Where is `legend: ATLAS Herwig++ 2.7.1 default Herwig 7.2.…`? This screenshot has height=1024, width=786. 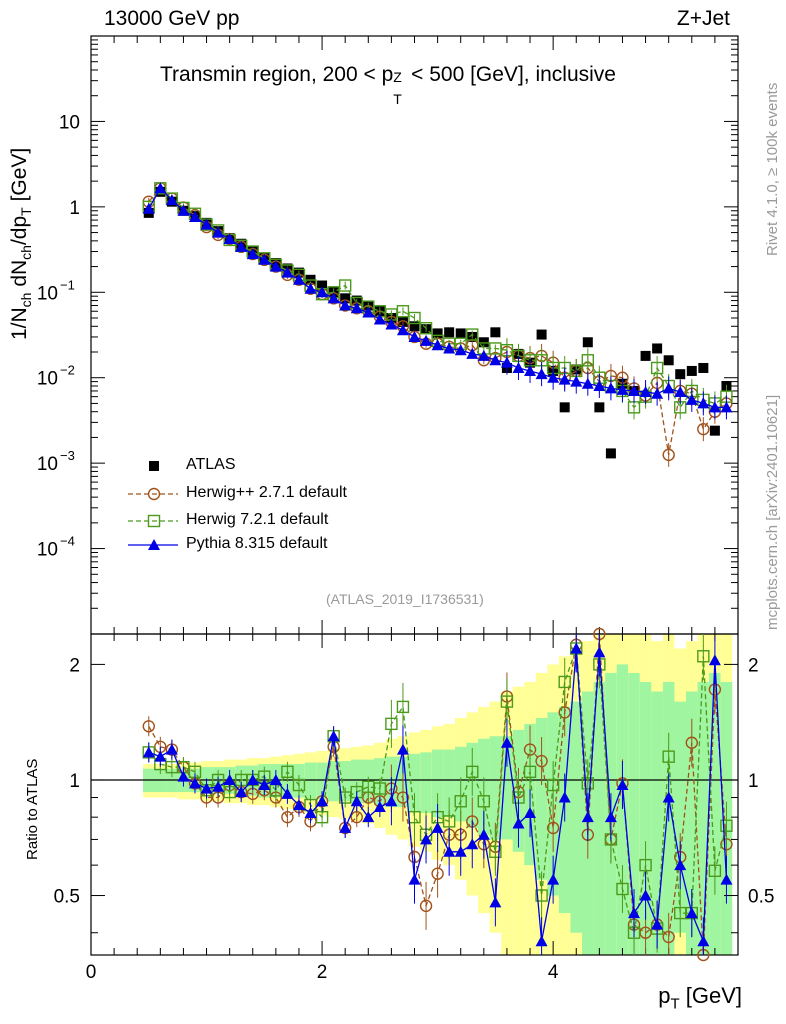
legend: ATLAS Herwig++ 2.7.1 default Herwig 7.2.… is located at coordinates (274, 509).